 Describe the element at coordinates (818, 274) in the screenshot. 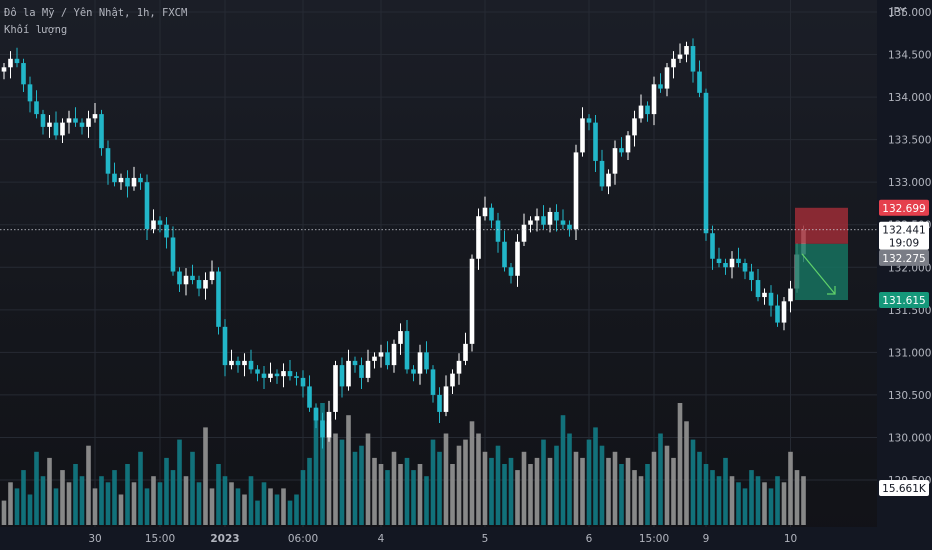

I see `trend-arrow` at that location.